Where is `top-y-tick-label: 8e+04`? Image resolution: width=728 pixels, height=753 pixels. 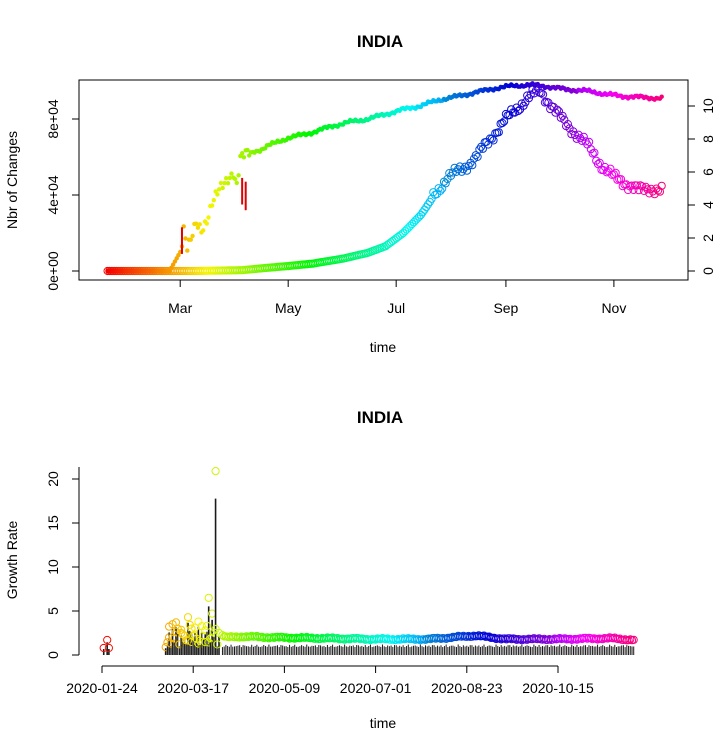 top-y-tick-label: 8e+04 is located at coordinates (53, 119).